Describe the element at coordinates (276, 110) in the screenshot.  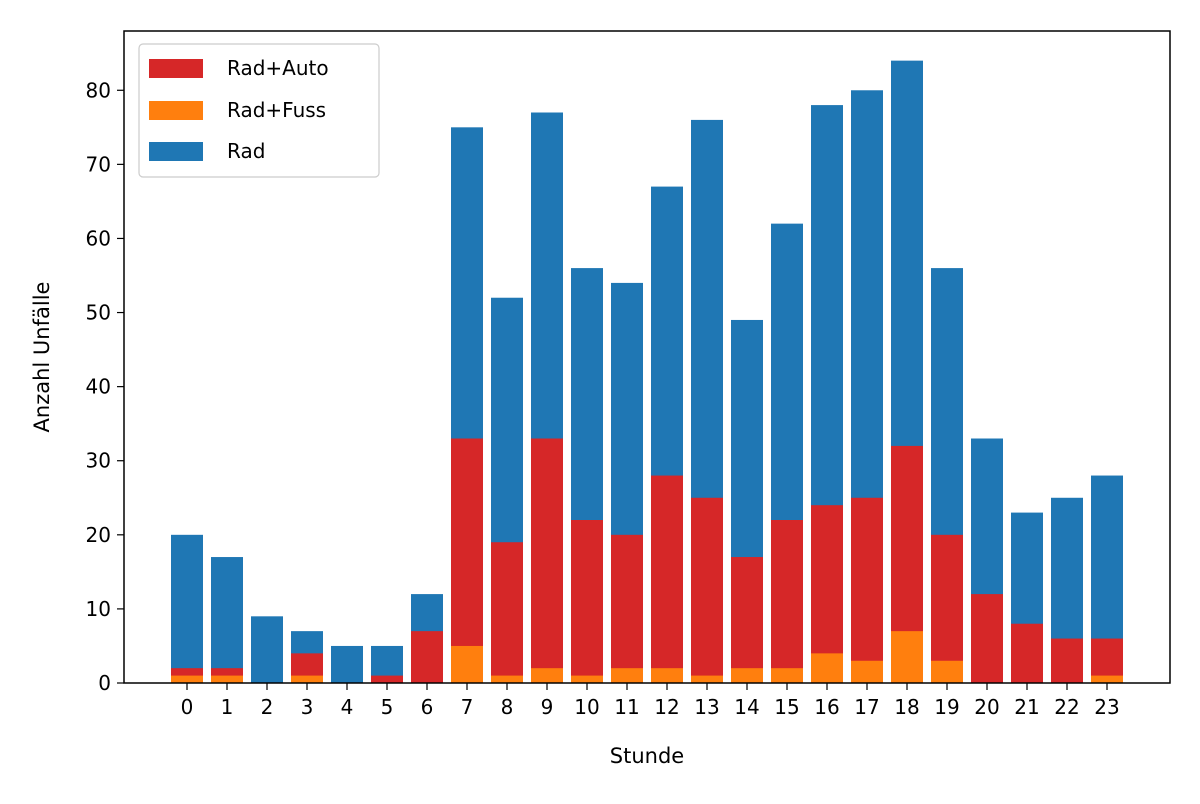
I see `legend-label-rad-fuss: Rad+Fuss` at that location.